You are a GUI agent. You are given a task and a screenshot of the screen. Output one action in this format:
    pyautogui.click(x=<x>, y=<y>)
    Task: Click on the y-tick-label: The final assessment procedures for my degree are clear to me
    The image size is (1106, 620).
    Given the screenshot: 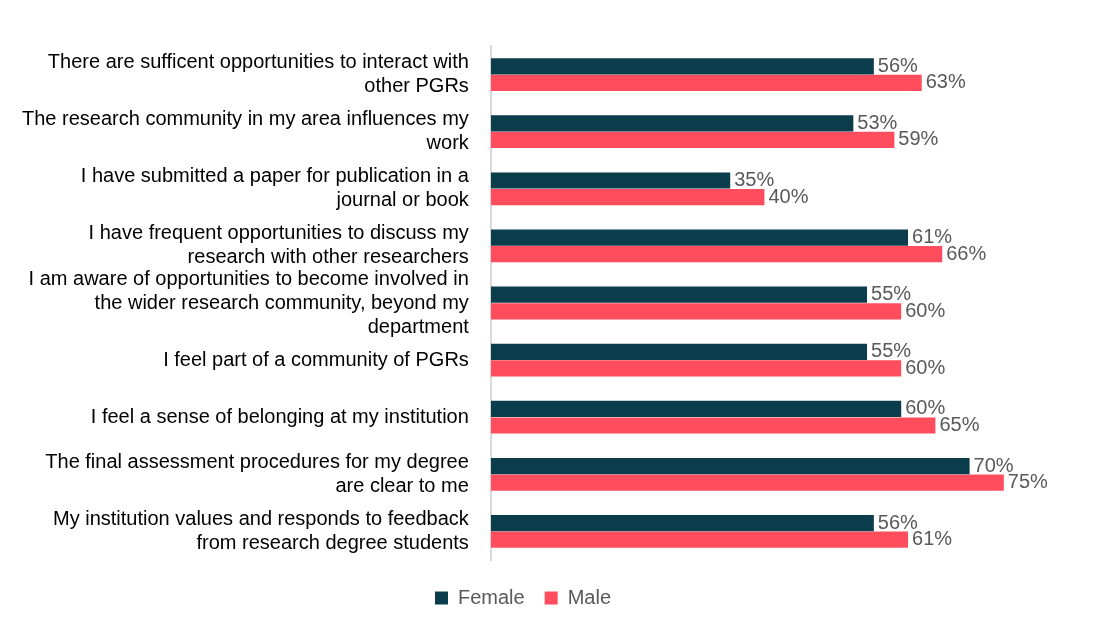 What is the action you would take?
    pyautogui.click(x=257, y=472)
    